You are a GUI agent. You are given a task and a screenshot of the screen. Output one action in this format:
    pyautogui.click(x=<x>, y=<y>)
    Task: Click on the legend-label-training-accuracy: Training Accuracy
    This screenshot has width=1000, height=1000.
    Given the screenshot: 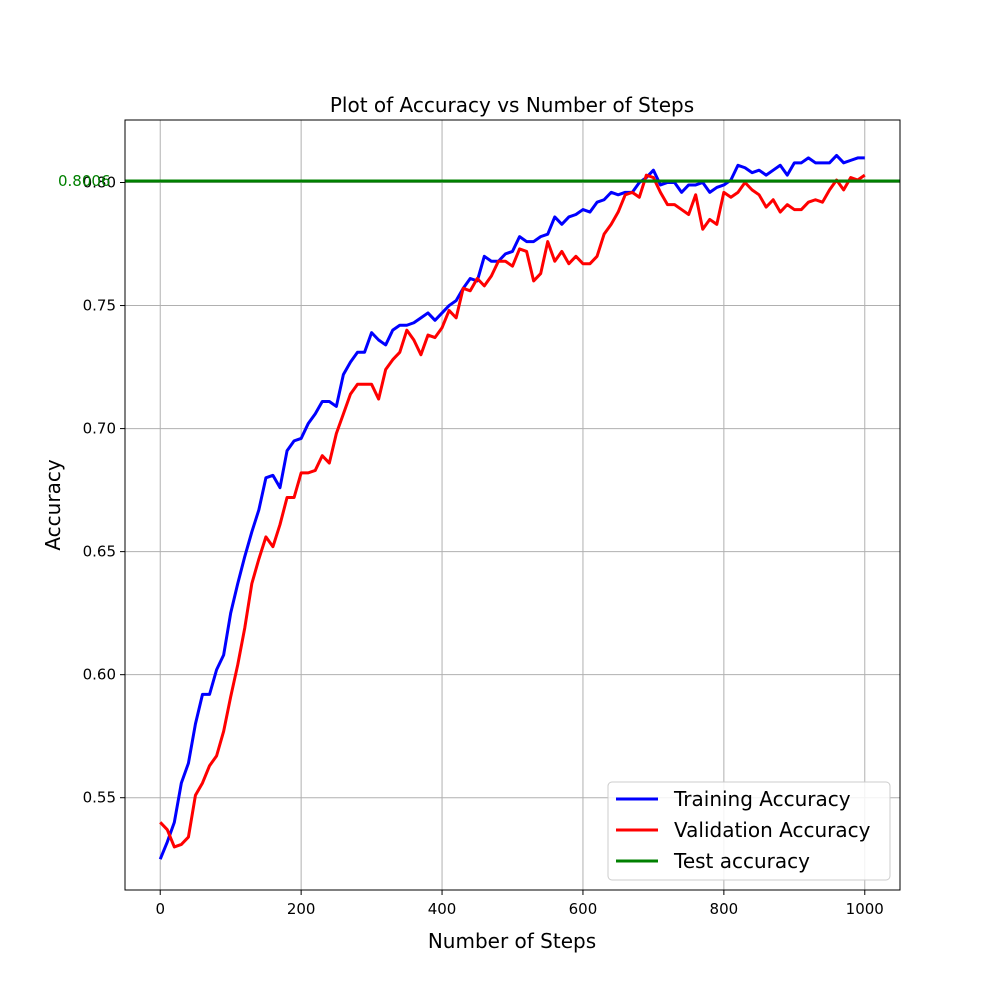 What is the action you would take?
    pyautogui.click(x=762, y=799)
    